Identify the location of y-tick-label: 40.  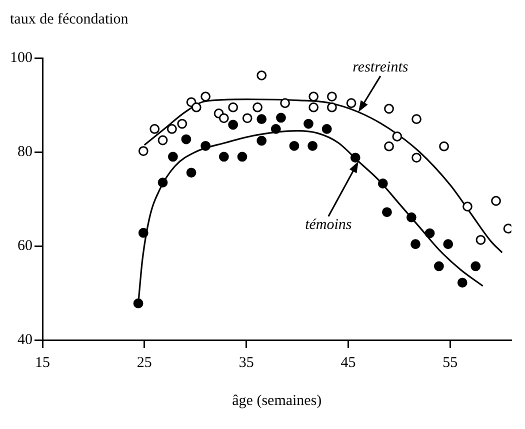
(25, 340).